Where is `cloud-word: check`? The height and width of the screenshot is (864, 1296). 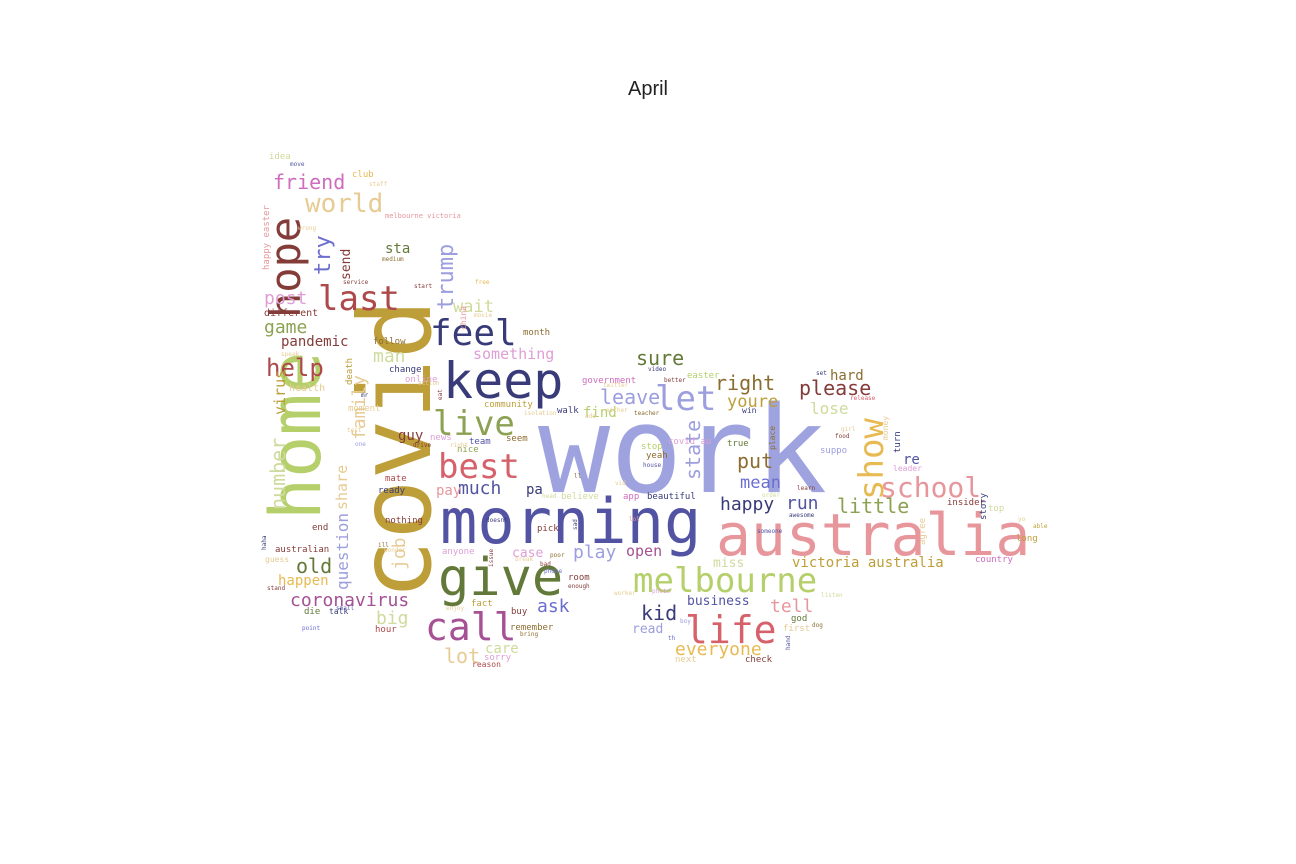 cloud-word: check is located at coordinates (759, 660).